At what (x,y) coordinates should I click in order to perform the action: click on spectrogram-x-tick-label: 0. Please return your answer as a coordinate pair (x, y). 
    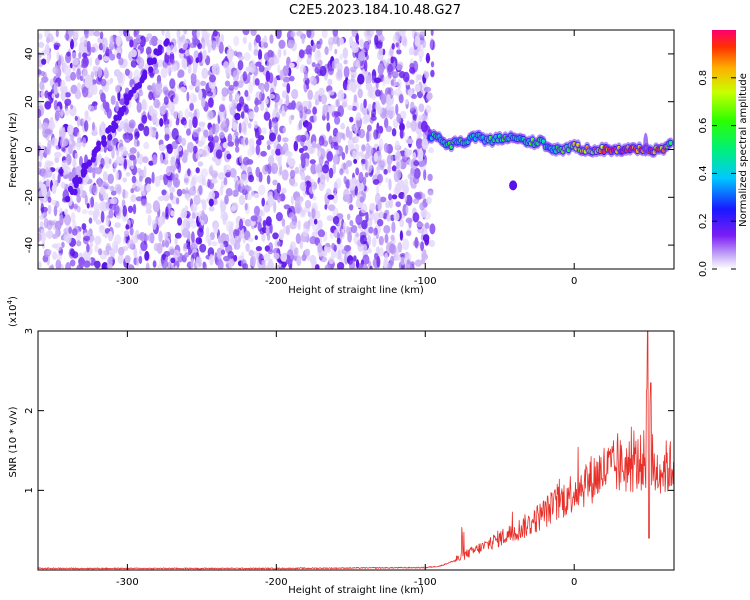
    Looking at the image, I should click on (574, 281).